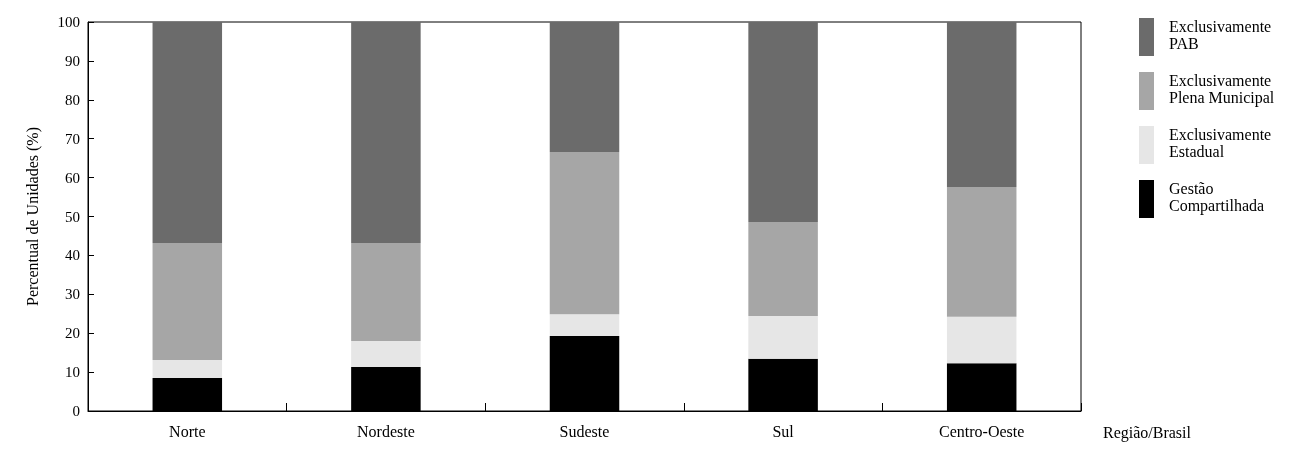  What do you see at coordinates (72, 216) in the screenshot?
I see `y-tick-label: 50` at bounding box center [72, 216].